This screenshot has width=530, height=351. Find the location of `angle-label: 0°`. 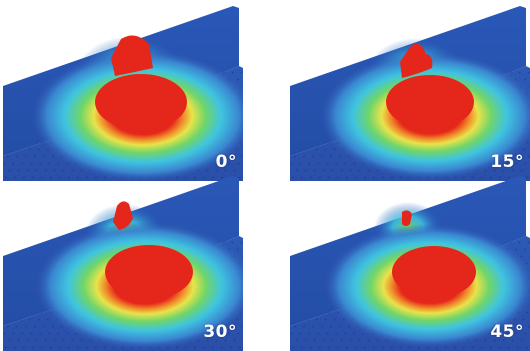

angle-label: 0° is located at coordinates (226, 162).